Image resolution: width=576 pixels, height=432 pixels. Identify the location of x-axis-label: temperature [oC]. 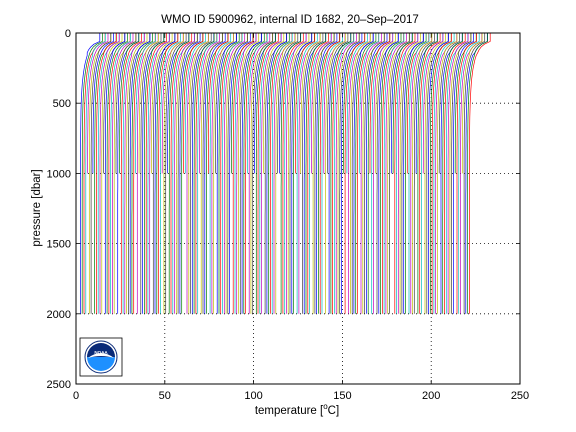
(297, 409).